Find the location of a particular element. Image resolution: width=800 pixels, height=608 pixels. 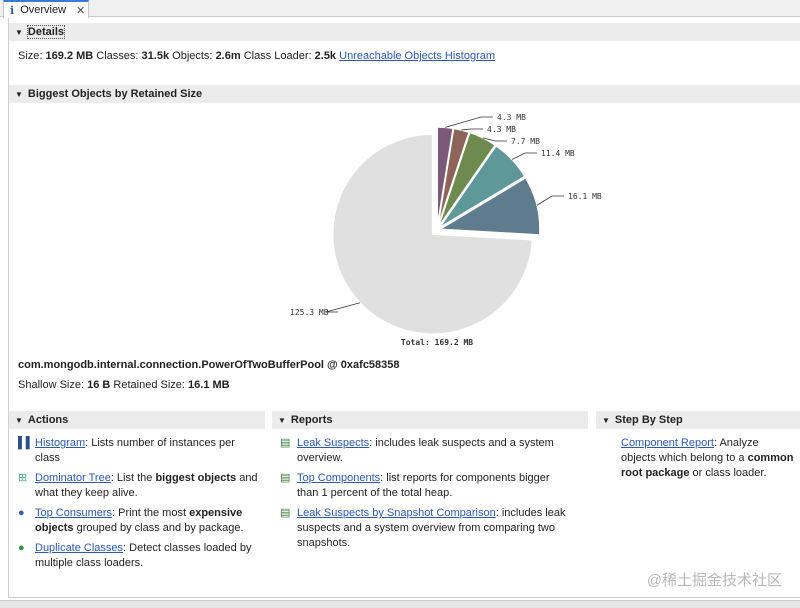

tab-label: Overview is located at coordinates (43, 10).